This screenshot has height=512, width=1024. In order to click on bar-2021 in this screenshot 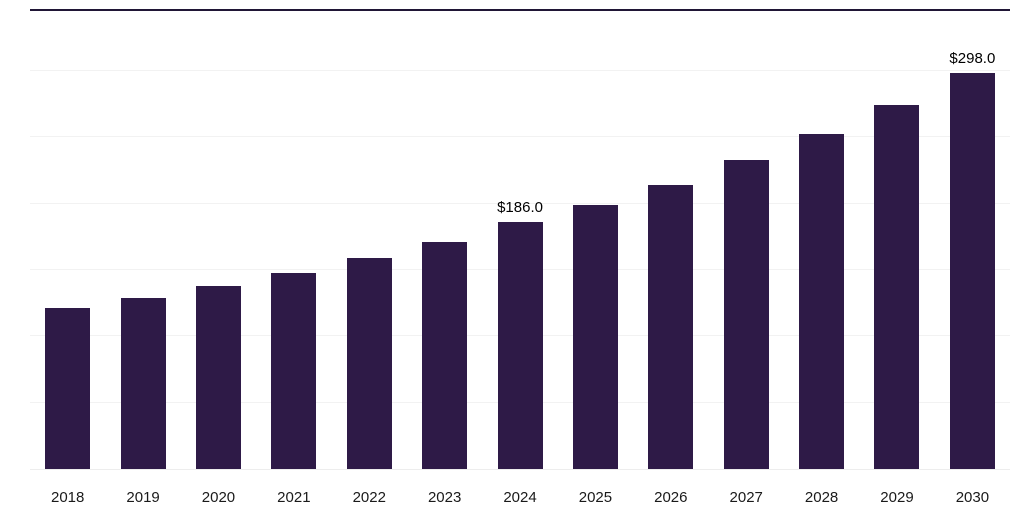, I will do `click(294, 370)`.